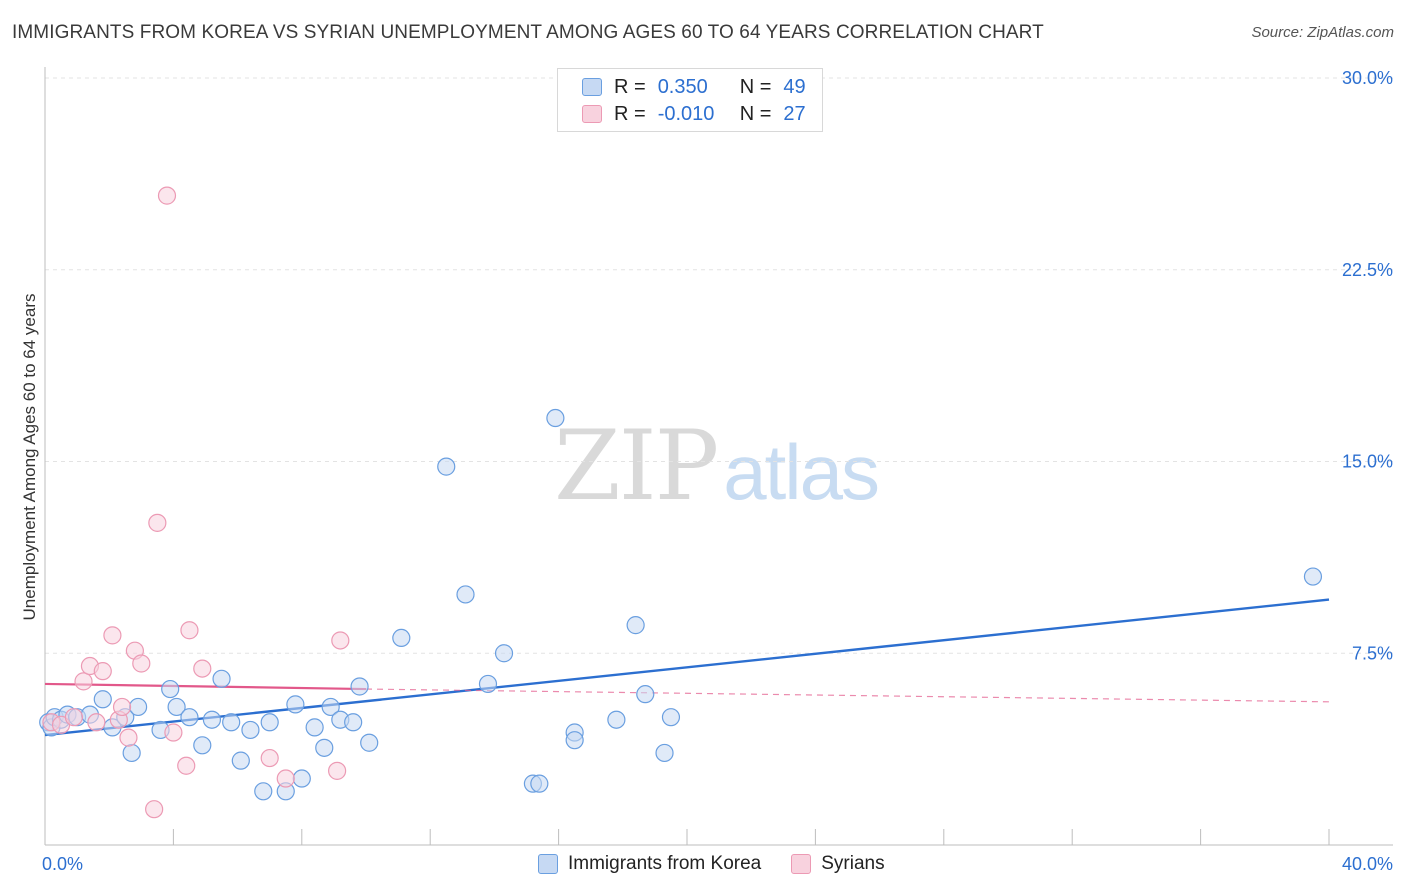 The height and width of the screenshot is (892, 1406). Describe the element at coordinates (794, 113) in the screenshot. I see `legend-n-value-syrians: 27` at that location.